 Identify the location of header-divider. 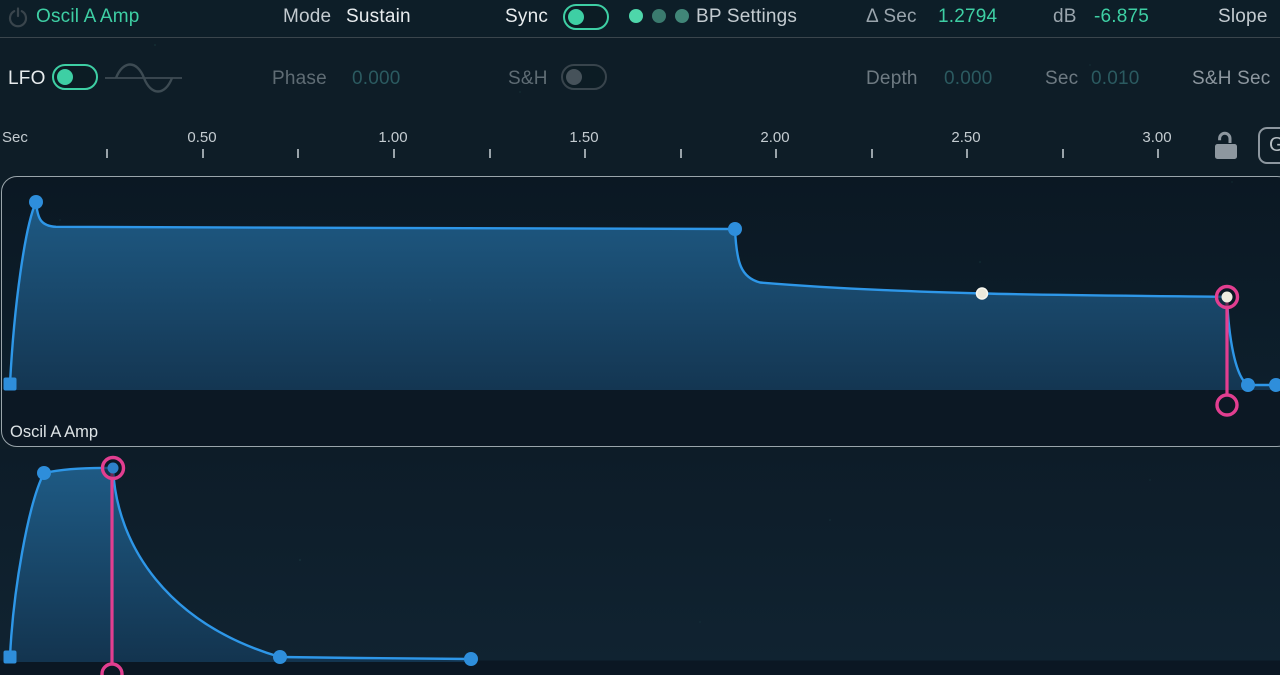
(640, 37).